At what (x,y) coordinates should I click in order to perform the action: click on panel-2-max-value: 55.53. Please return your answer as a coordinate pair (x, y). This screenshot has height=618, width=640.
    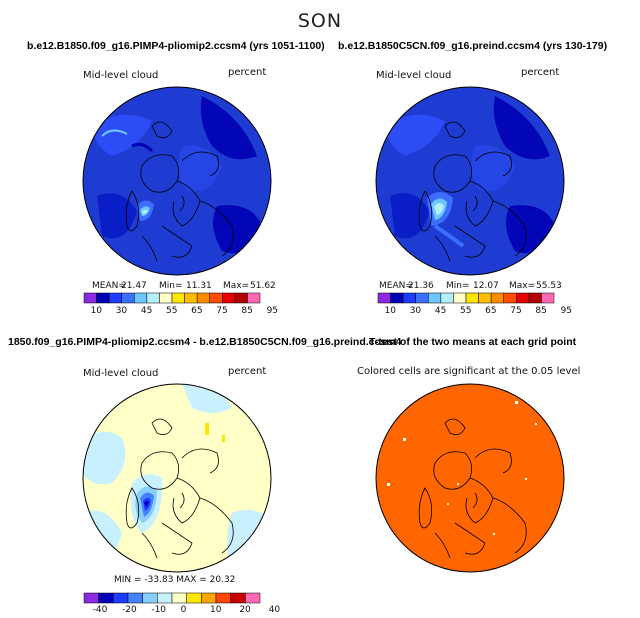
    Looking at the image, I should click on (549, 286).